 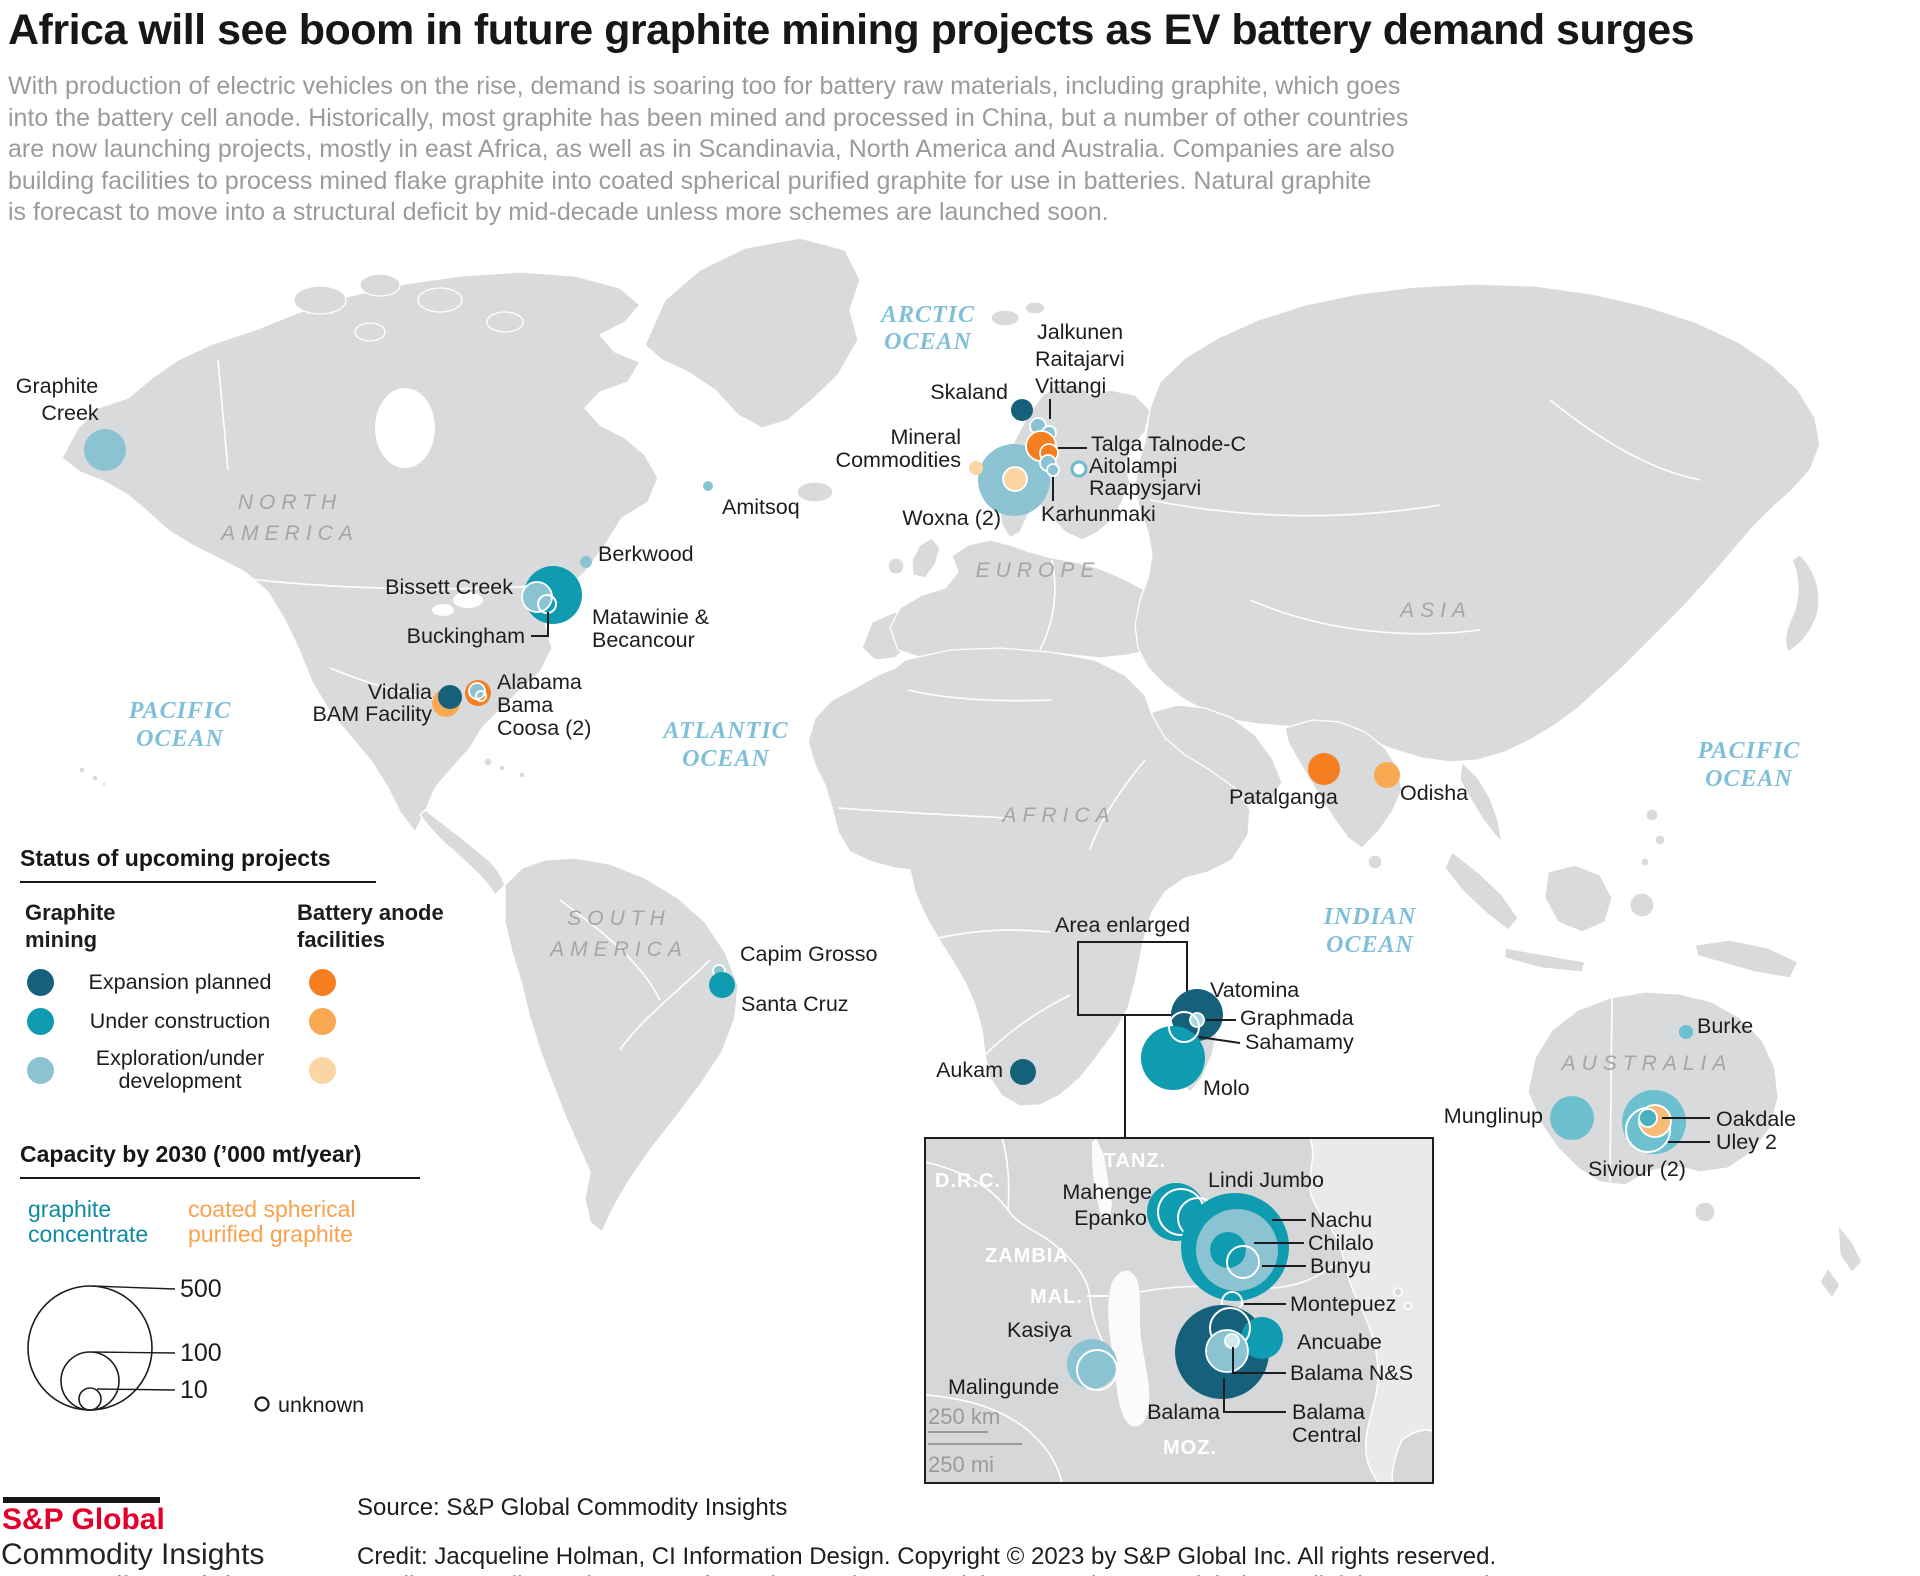 What do you see at coordinates (808, 954) in the screenshot?
I see `site-label-capim-grosso: Capim Grosso` at bounding box center [808, 954].